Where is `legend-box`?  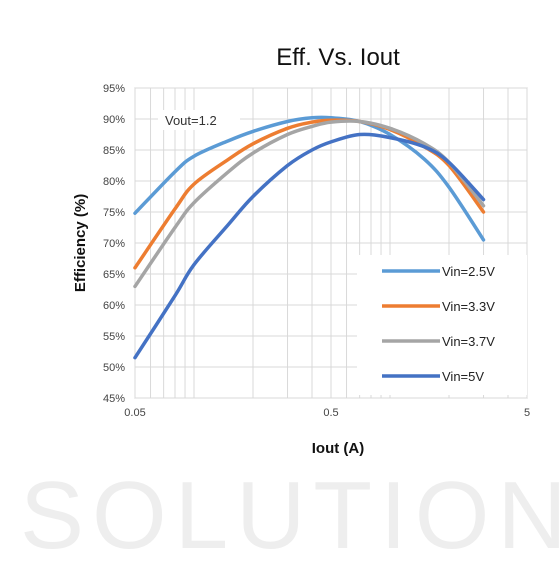 legend-box is located at coordinates (442, 325).